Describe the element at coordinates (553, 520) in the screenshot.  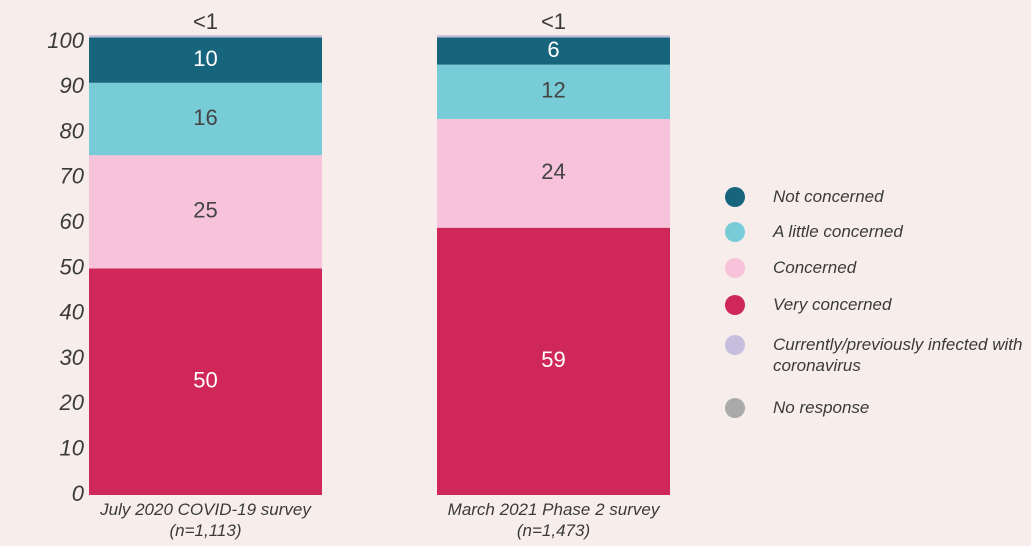
I see `x-tick-label: March 2021 Phase 2 survey (n=1,473)` at that location.